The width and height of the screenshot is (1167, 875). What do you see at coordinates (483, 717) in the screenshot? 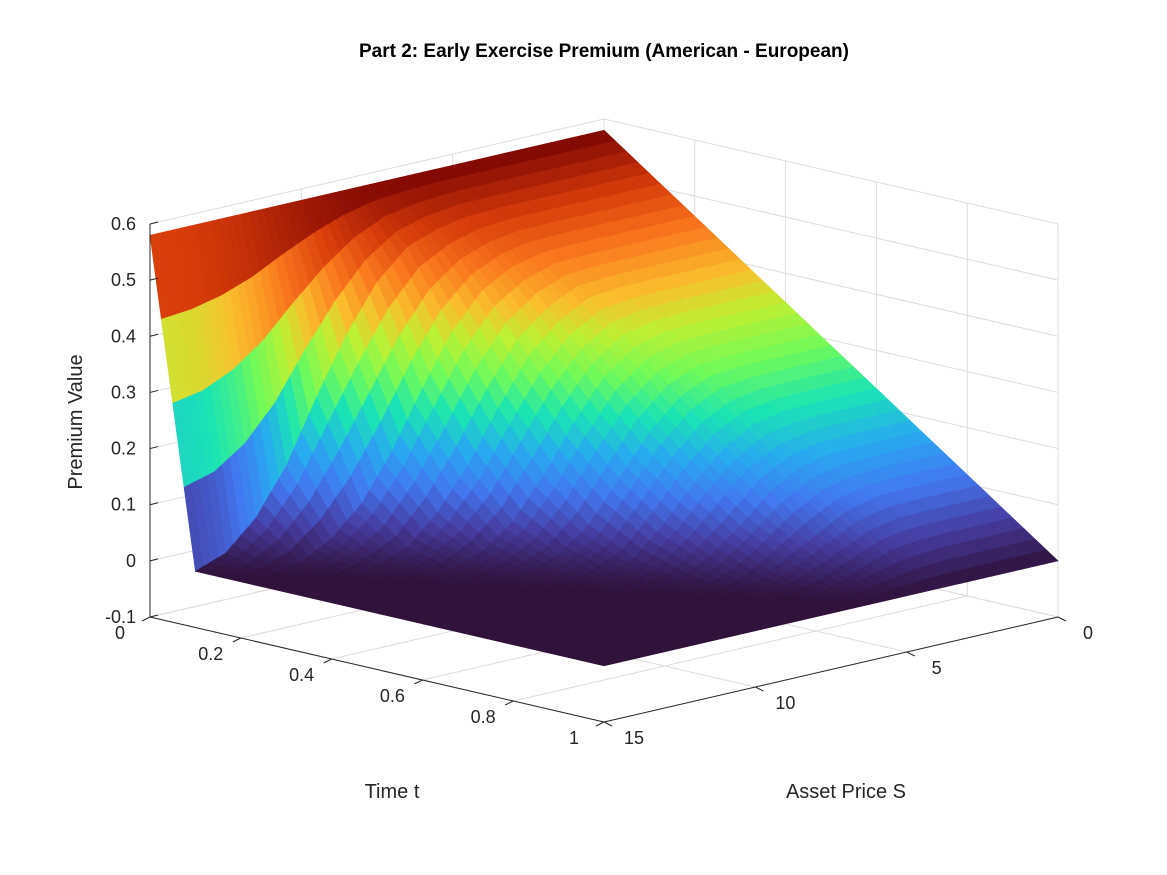
I see `t-tick-label: 0.8` at bounding box center [483, 717].